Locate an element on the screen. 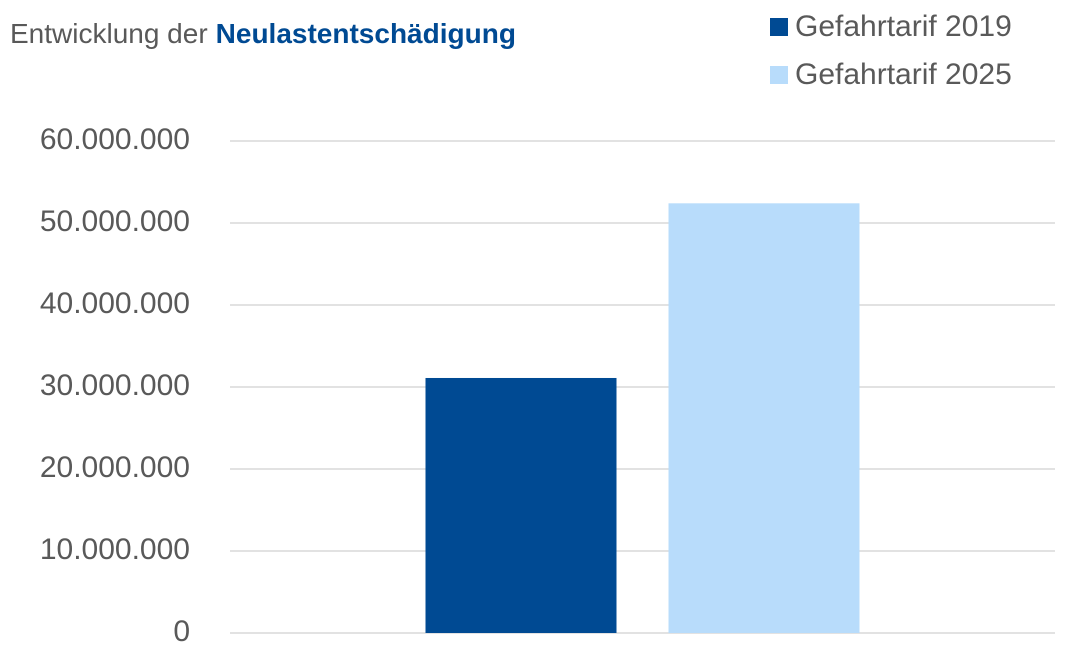 The width and height of the screenshot is (1074, 651). y-tick-label: 20.000.000 is located at coordinates (115, 467).